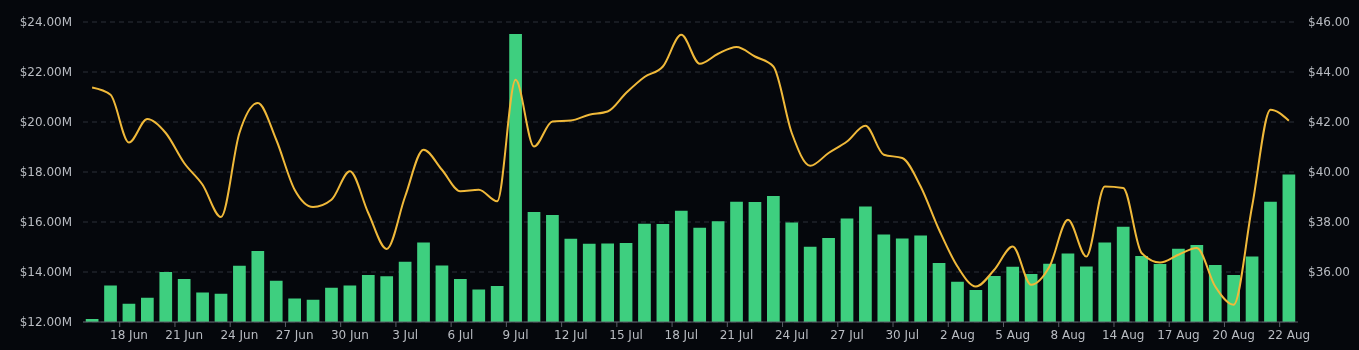 The height and width of the screenshot is (350, 1359). I want to click on x-tick-label: 2 Aug, so click(957, 335).